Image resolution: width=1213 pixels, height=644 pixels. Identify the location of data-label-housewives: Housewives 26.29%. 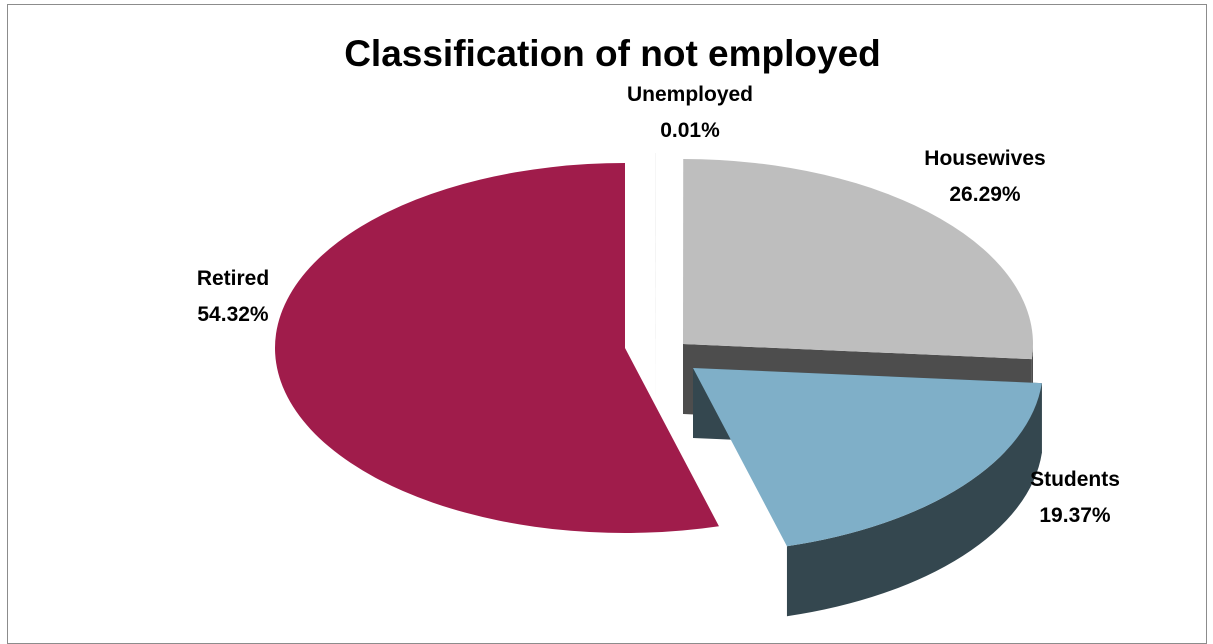
(984, 176).